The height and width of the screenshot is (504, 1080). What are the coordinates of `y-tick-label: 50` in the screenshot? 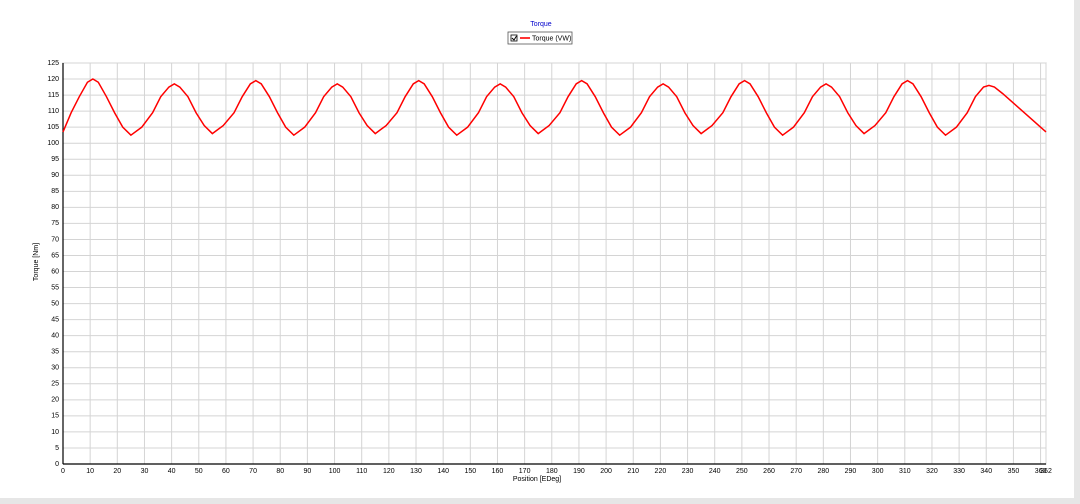 It's located at (55, 303).